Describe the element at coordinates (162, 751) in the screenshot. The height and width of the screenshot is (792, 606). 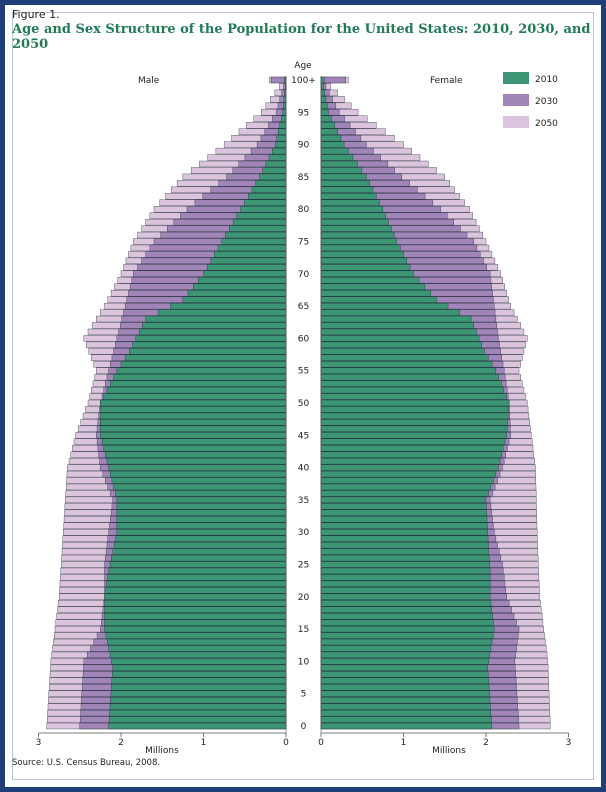
I see `x-axis-label-male: Millions` at that location.